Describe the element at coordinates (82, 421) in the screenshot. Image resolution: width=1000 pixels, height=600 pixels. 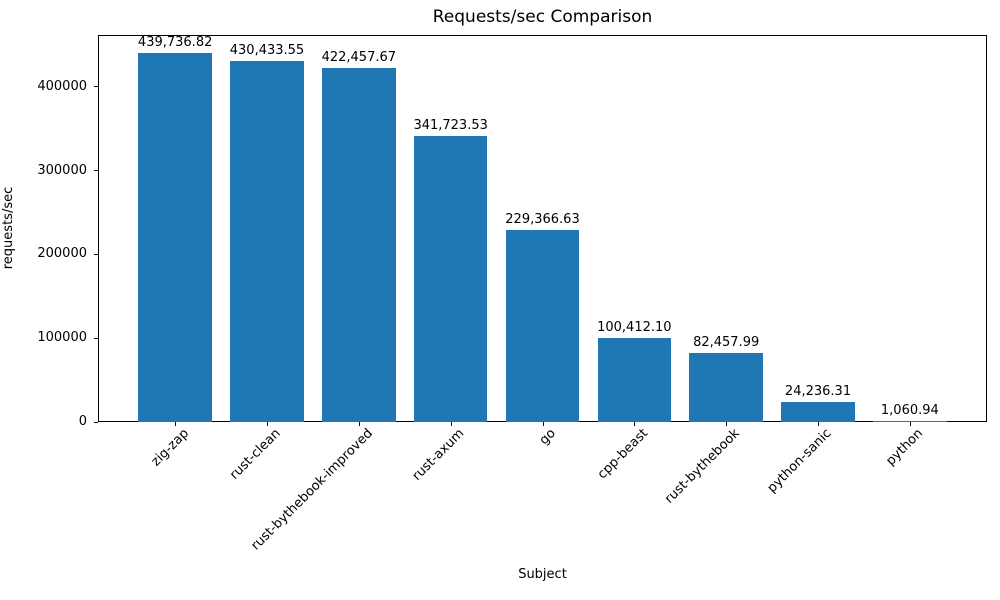
I see `y-tick-label: 0` at that location.